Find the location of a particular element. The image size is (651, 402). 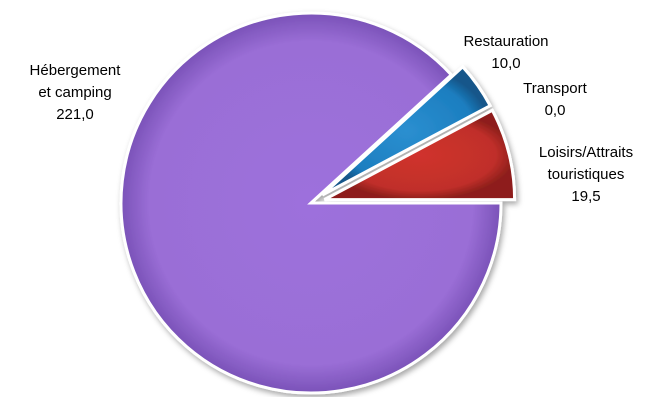

pie-data-label-3: Restauration 10,0 is located at coordinates (505, 52).